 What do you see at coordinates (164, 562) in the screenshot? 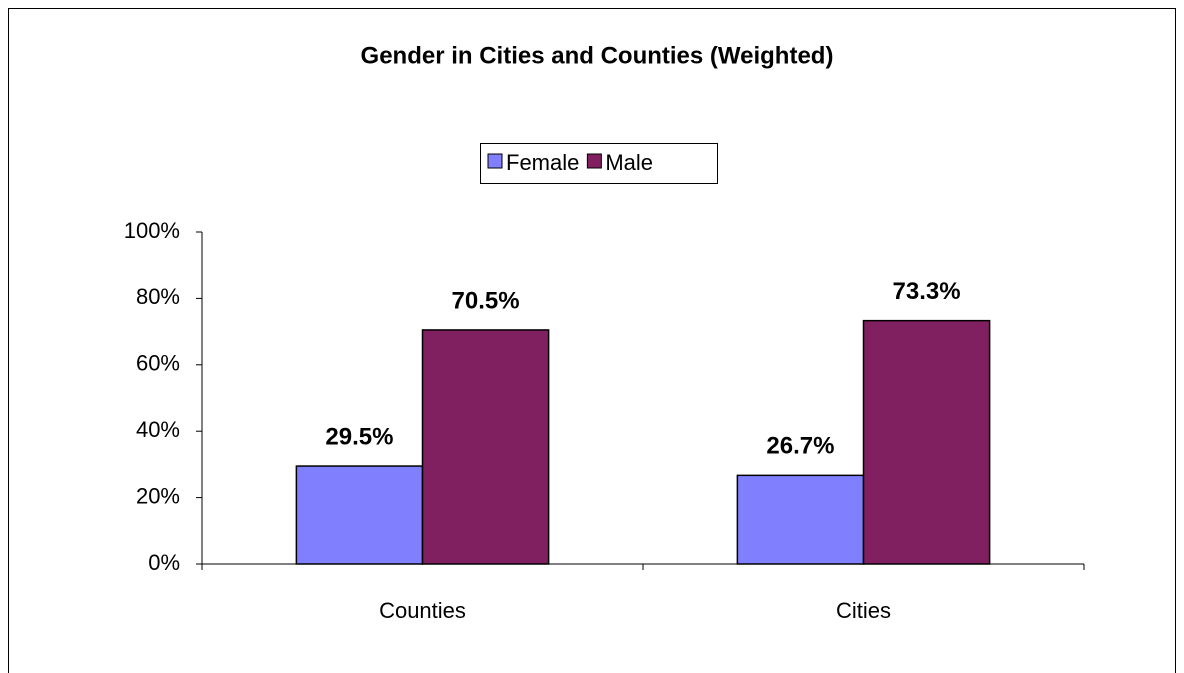
I see `y-tick-label: 0%` at bounding box center [164, 562].